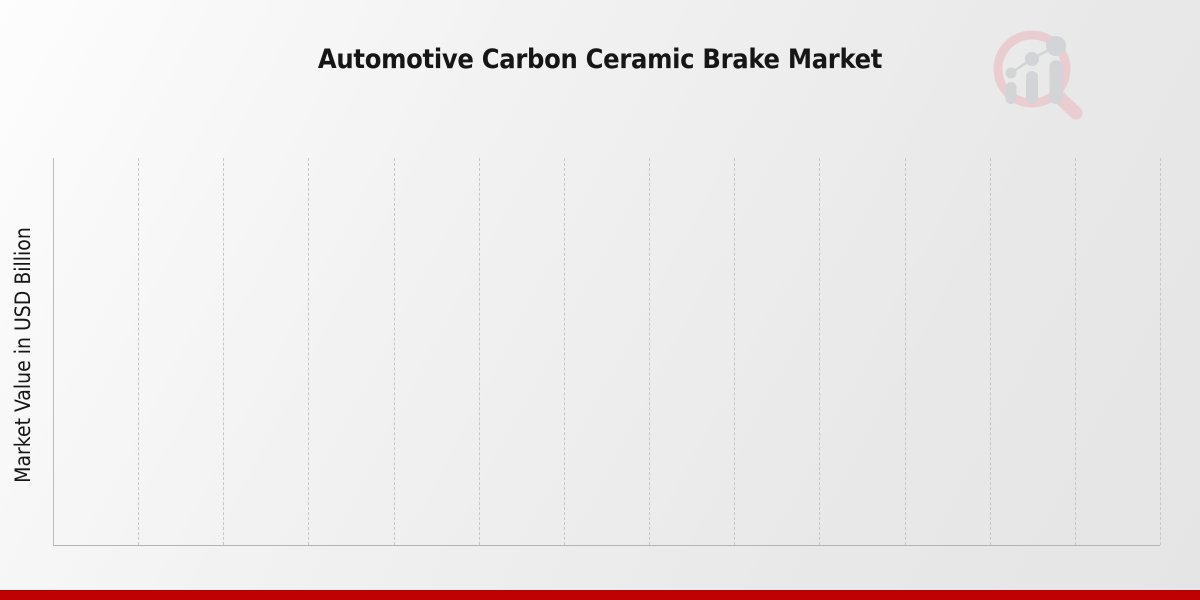 Image resolution: width=1200 pixels, height=600 pixels. Describe the element at coordinates (23, 355) in the screenshot. I see `y-axis-title: Market Value in USD Billion` at that location.